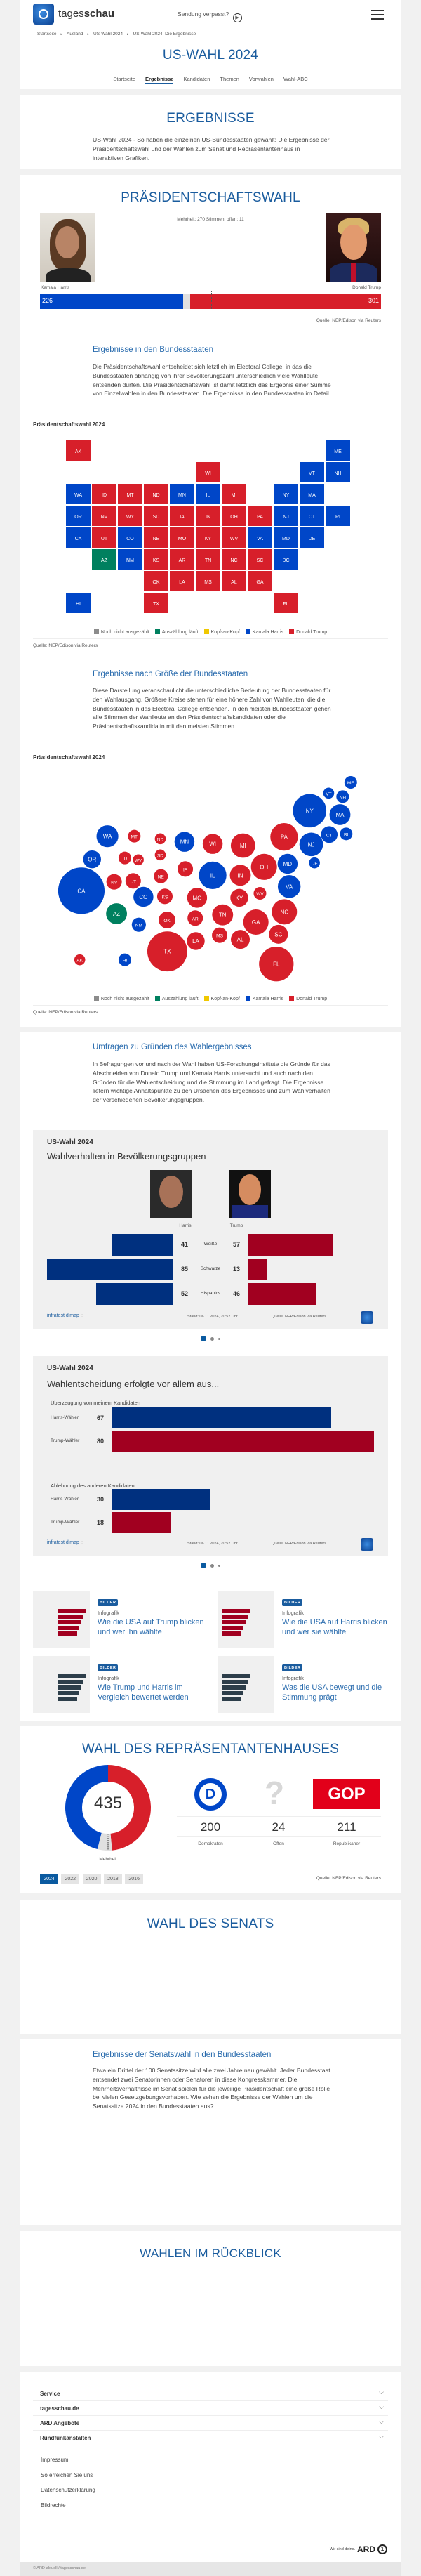  Describe the element at coordinates (260, 516) in the screenshot. I see `state-pa: PA` at that location.